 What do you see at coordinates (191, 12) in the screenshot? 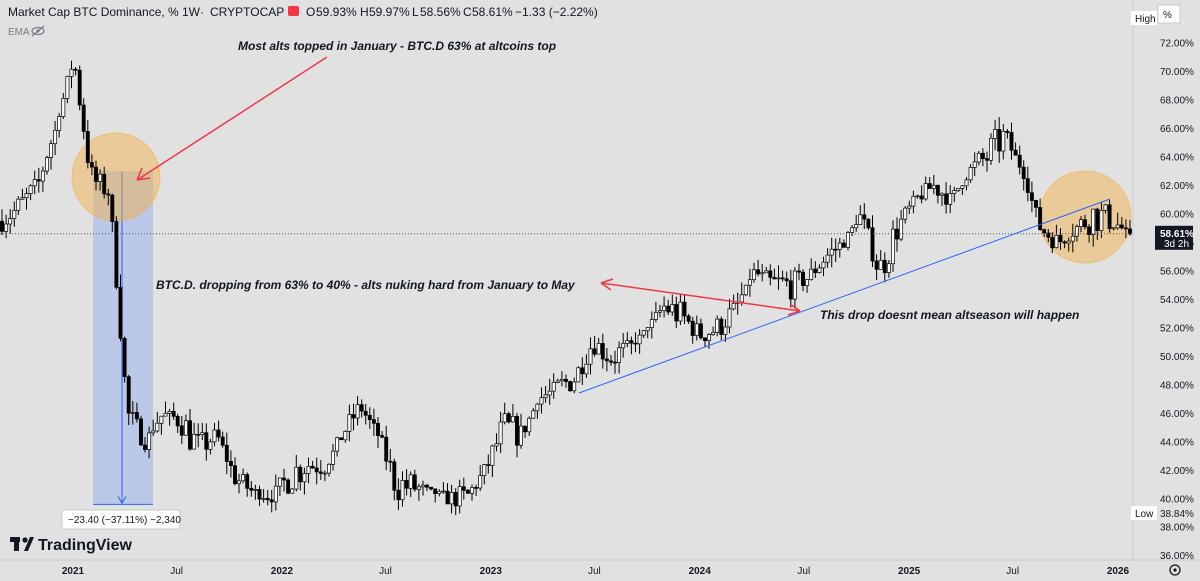
I see `interval-label: 1W` at bounding box center [191, 12].